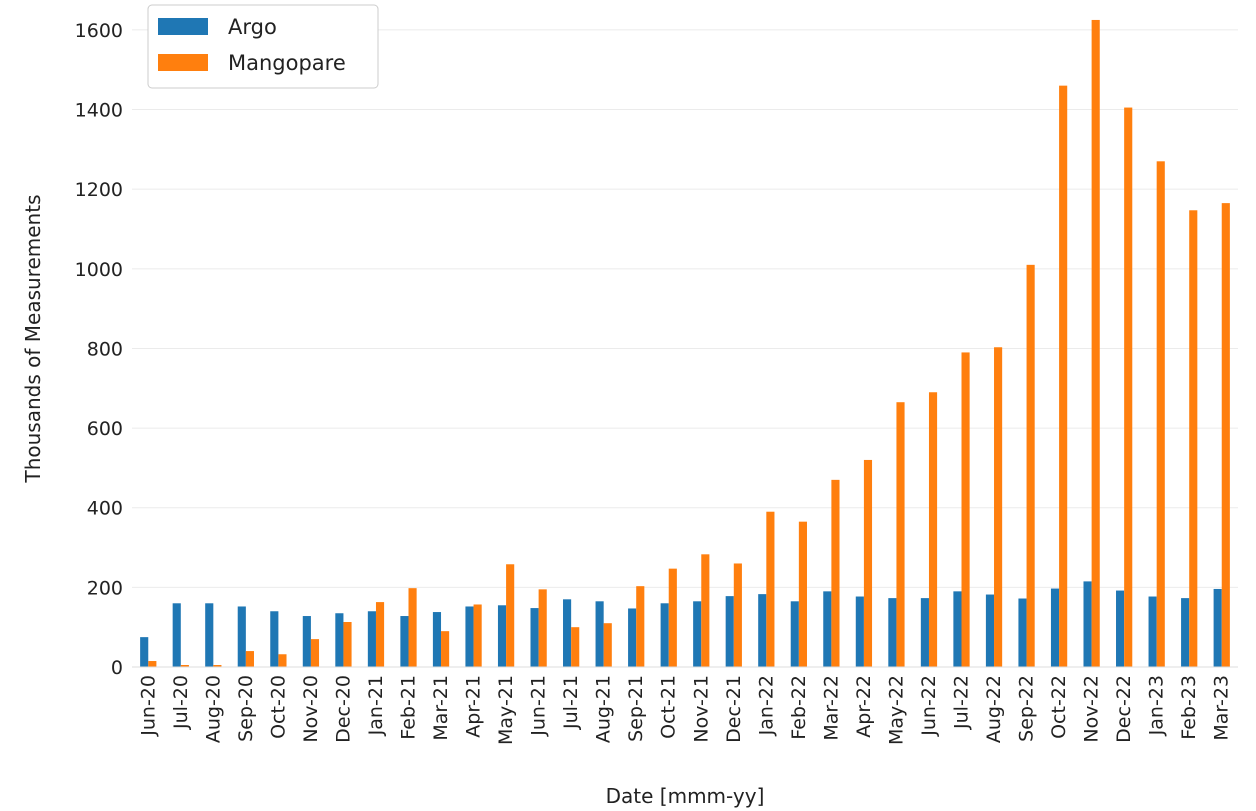 Image resolution: width=1256 pixels, height=811 pixels. I want to click on y-tick-label: 600, so click(105, 429).